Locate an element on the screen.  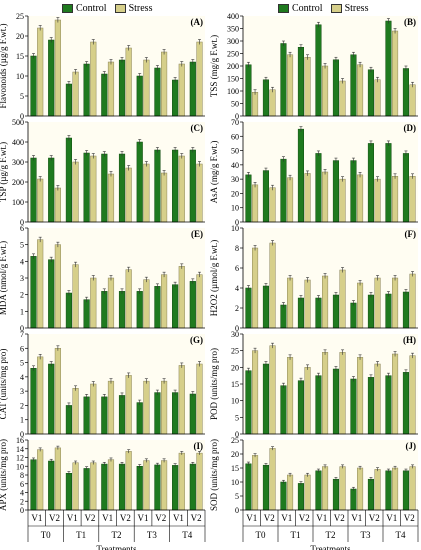
panel-label: (A) is located at coordinates (197, 22).